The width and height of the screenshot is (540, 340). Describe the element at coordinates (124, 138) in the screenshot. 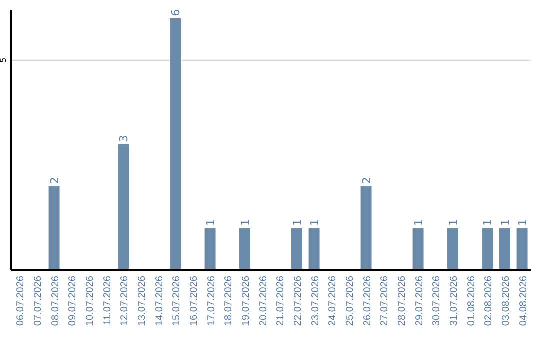

I see `data-label: 3` at that location.